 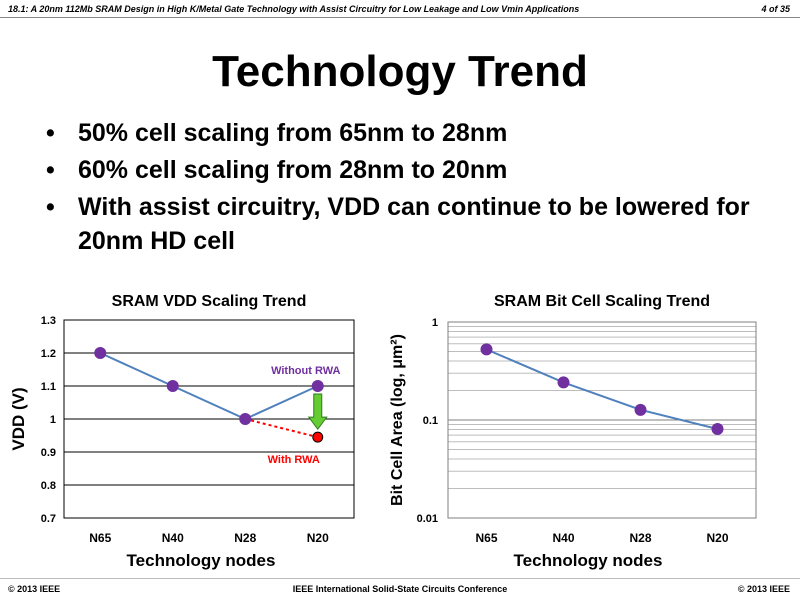 I want to click on chart1-x-tick-label: N20, so click(x=318, y=538).